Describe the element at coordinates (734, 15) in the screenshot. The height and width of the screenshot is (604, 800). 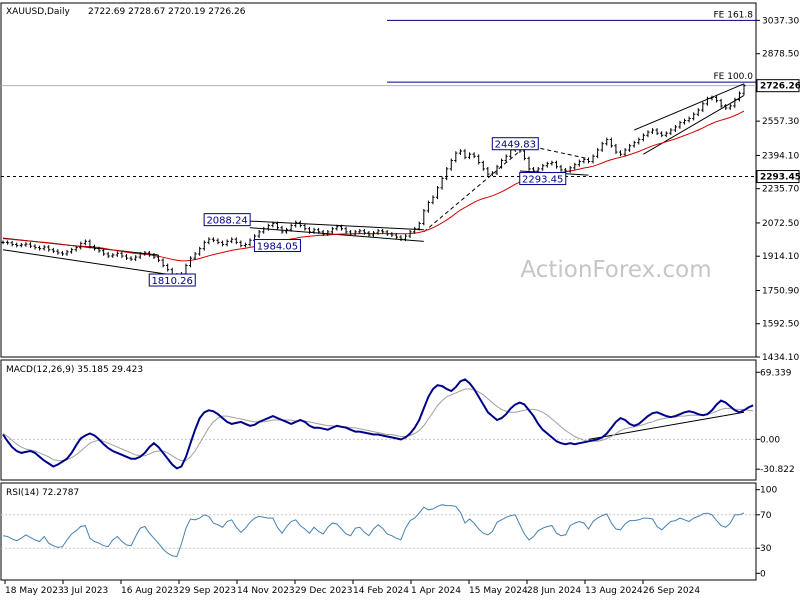
I see `fe-161-label: FE 161.8` at that location.